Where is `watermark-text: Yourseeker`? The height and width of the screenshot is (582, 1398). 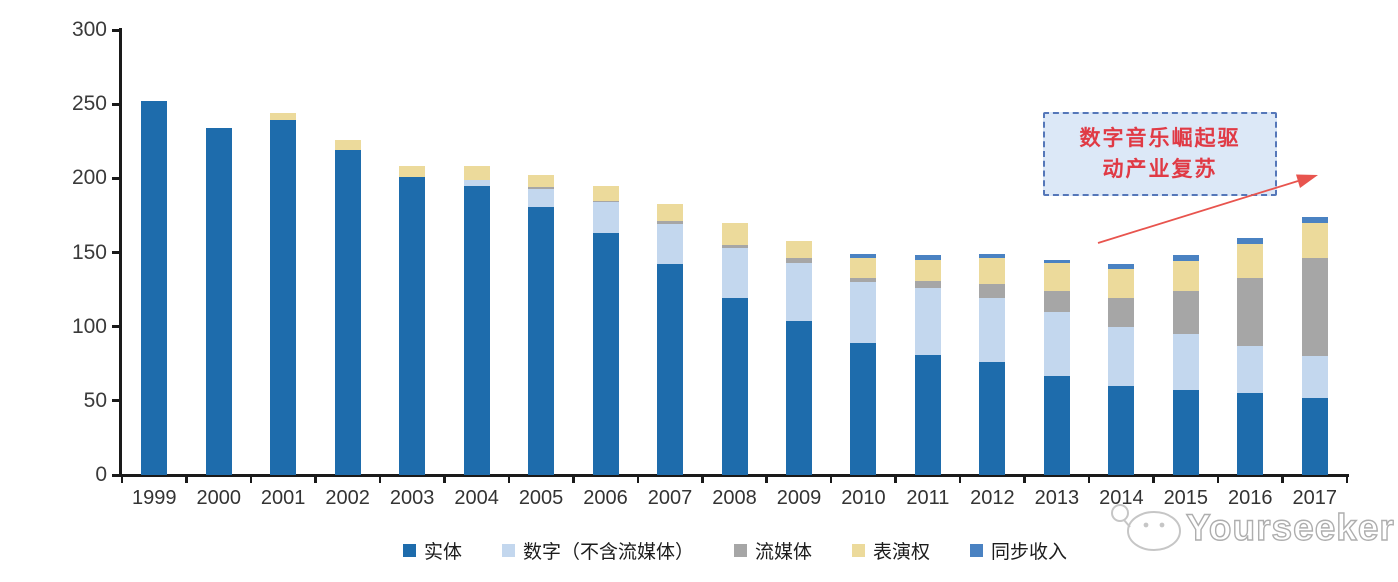
watermark-text: Yourseeker is located at coordinates (1290, 527).